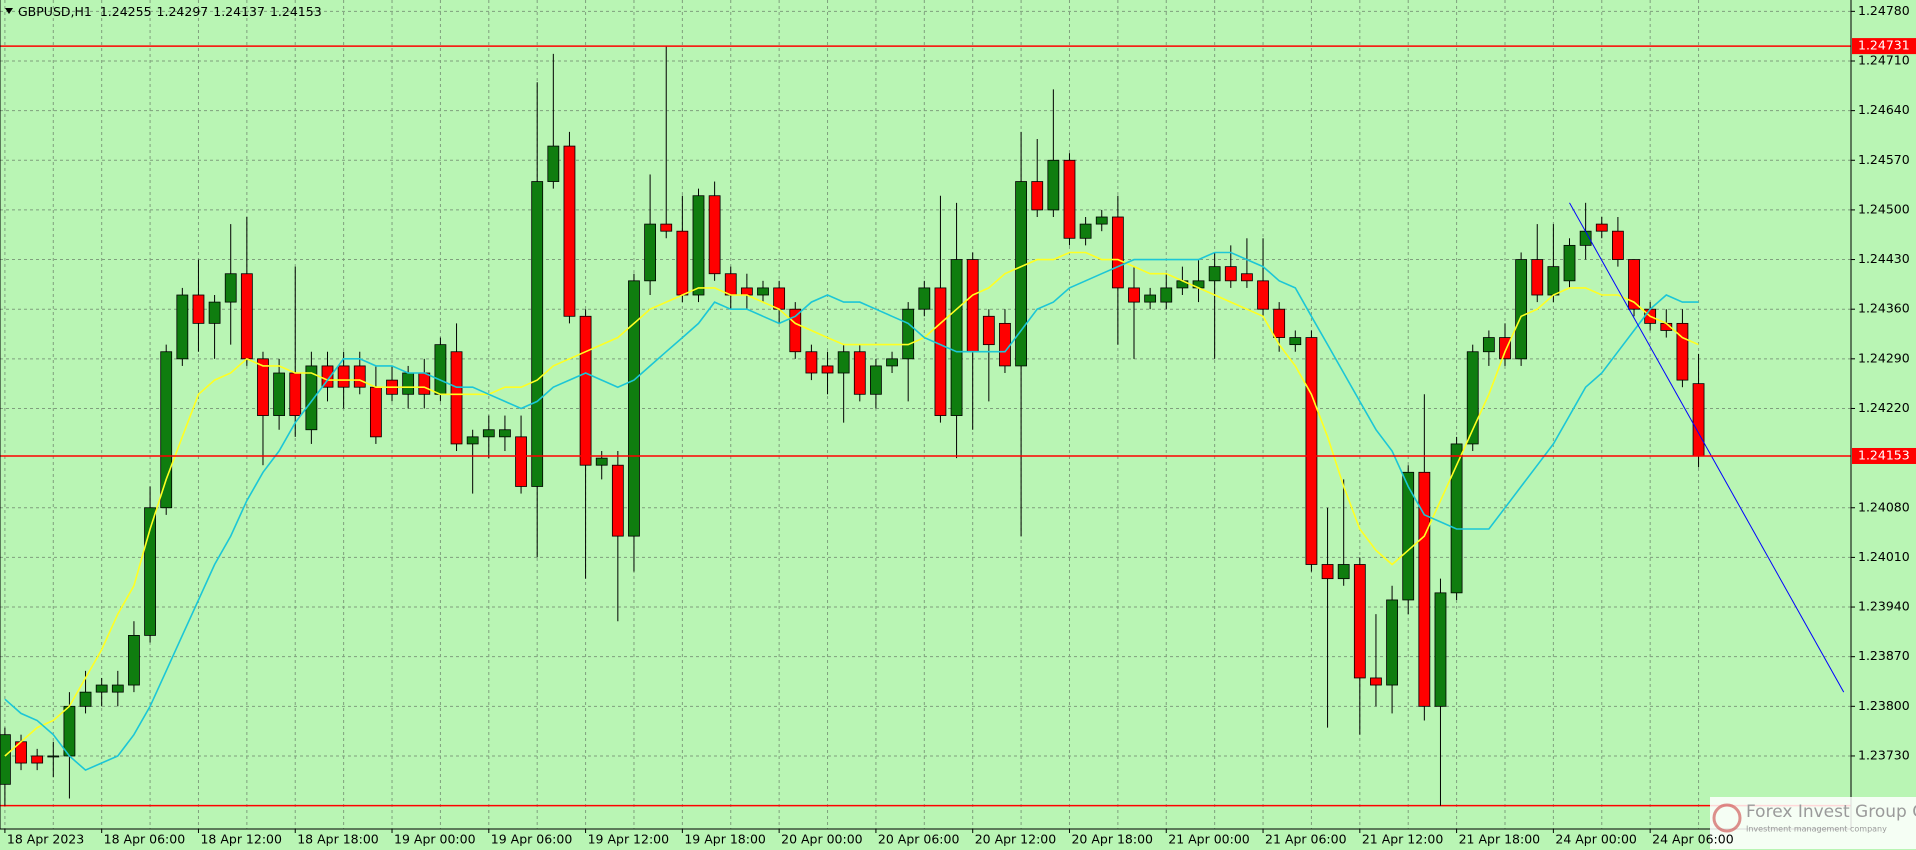 This screenshot has height=850, width=1916. Describe the element at coordinates (1209, 839) in the screenshot. I see `x-tick-label: 21 Apr 00:00` at that location.